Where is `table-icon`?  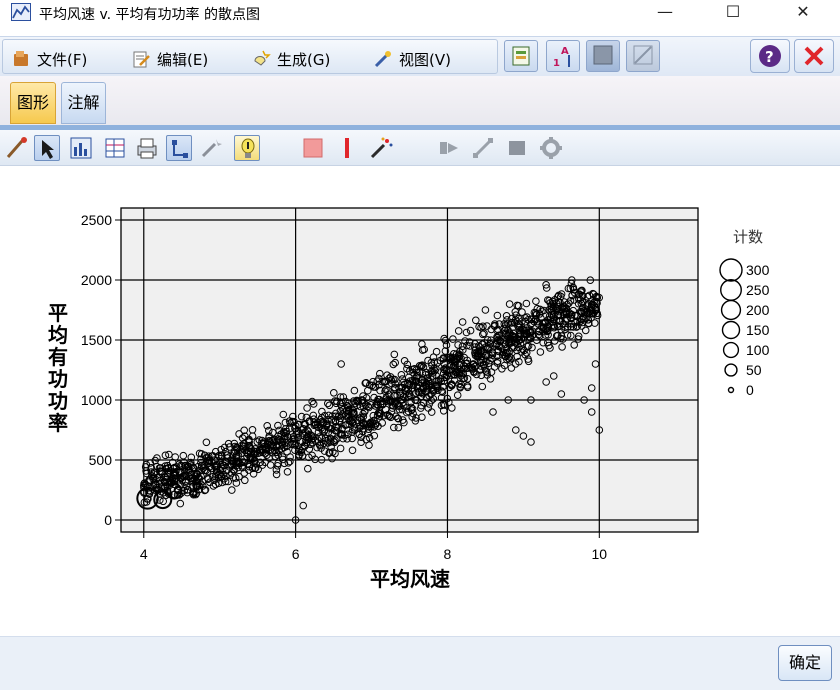 table-icon is located at coordinates (115, 148).